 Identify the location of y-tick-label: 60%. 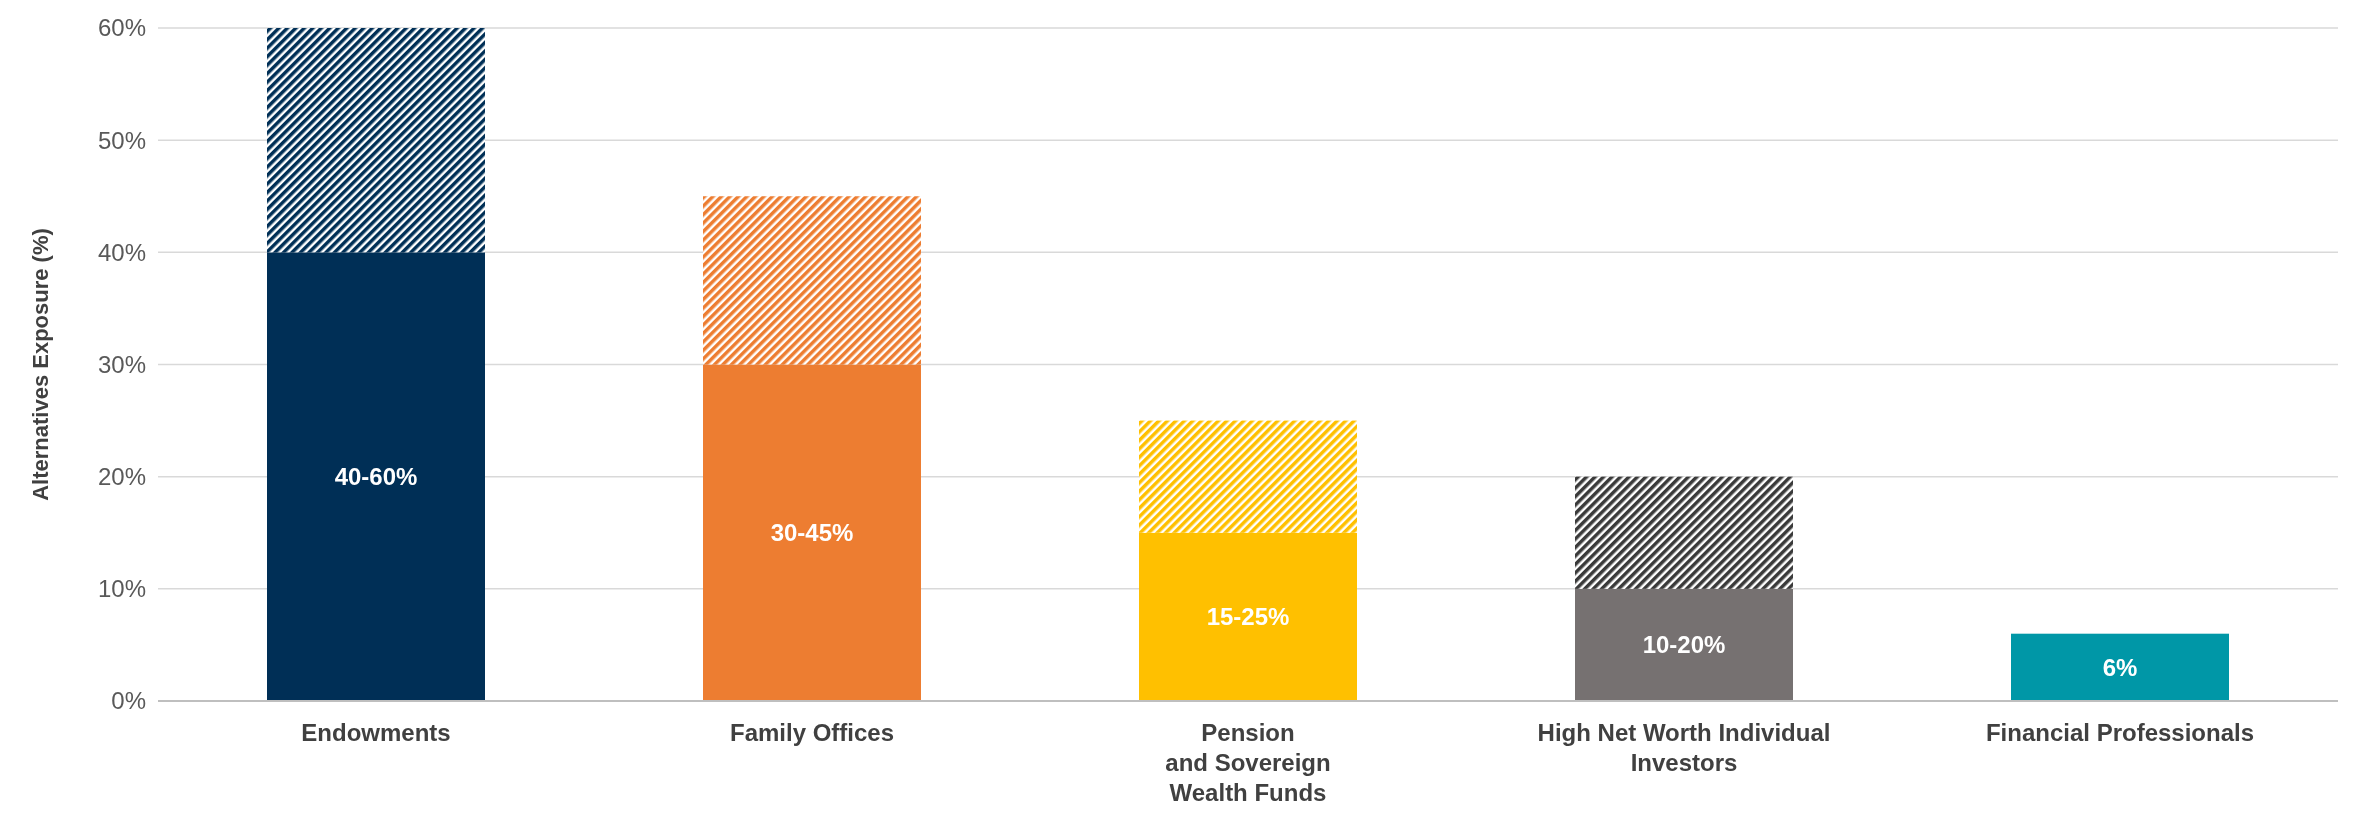
(121, 28).